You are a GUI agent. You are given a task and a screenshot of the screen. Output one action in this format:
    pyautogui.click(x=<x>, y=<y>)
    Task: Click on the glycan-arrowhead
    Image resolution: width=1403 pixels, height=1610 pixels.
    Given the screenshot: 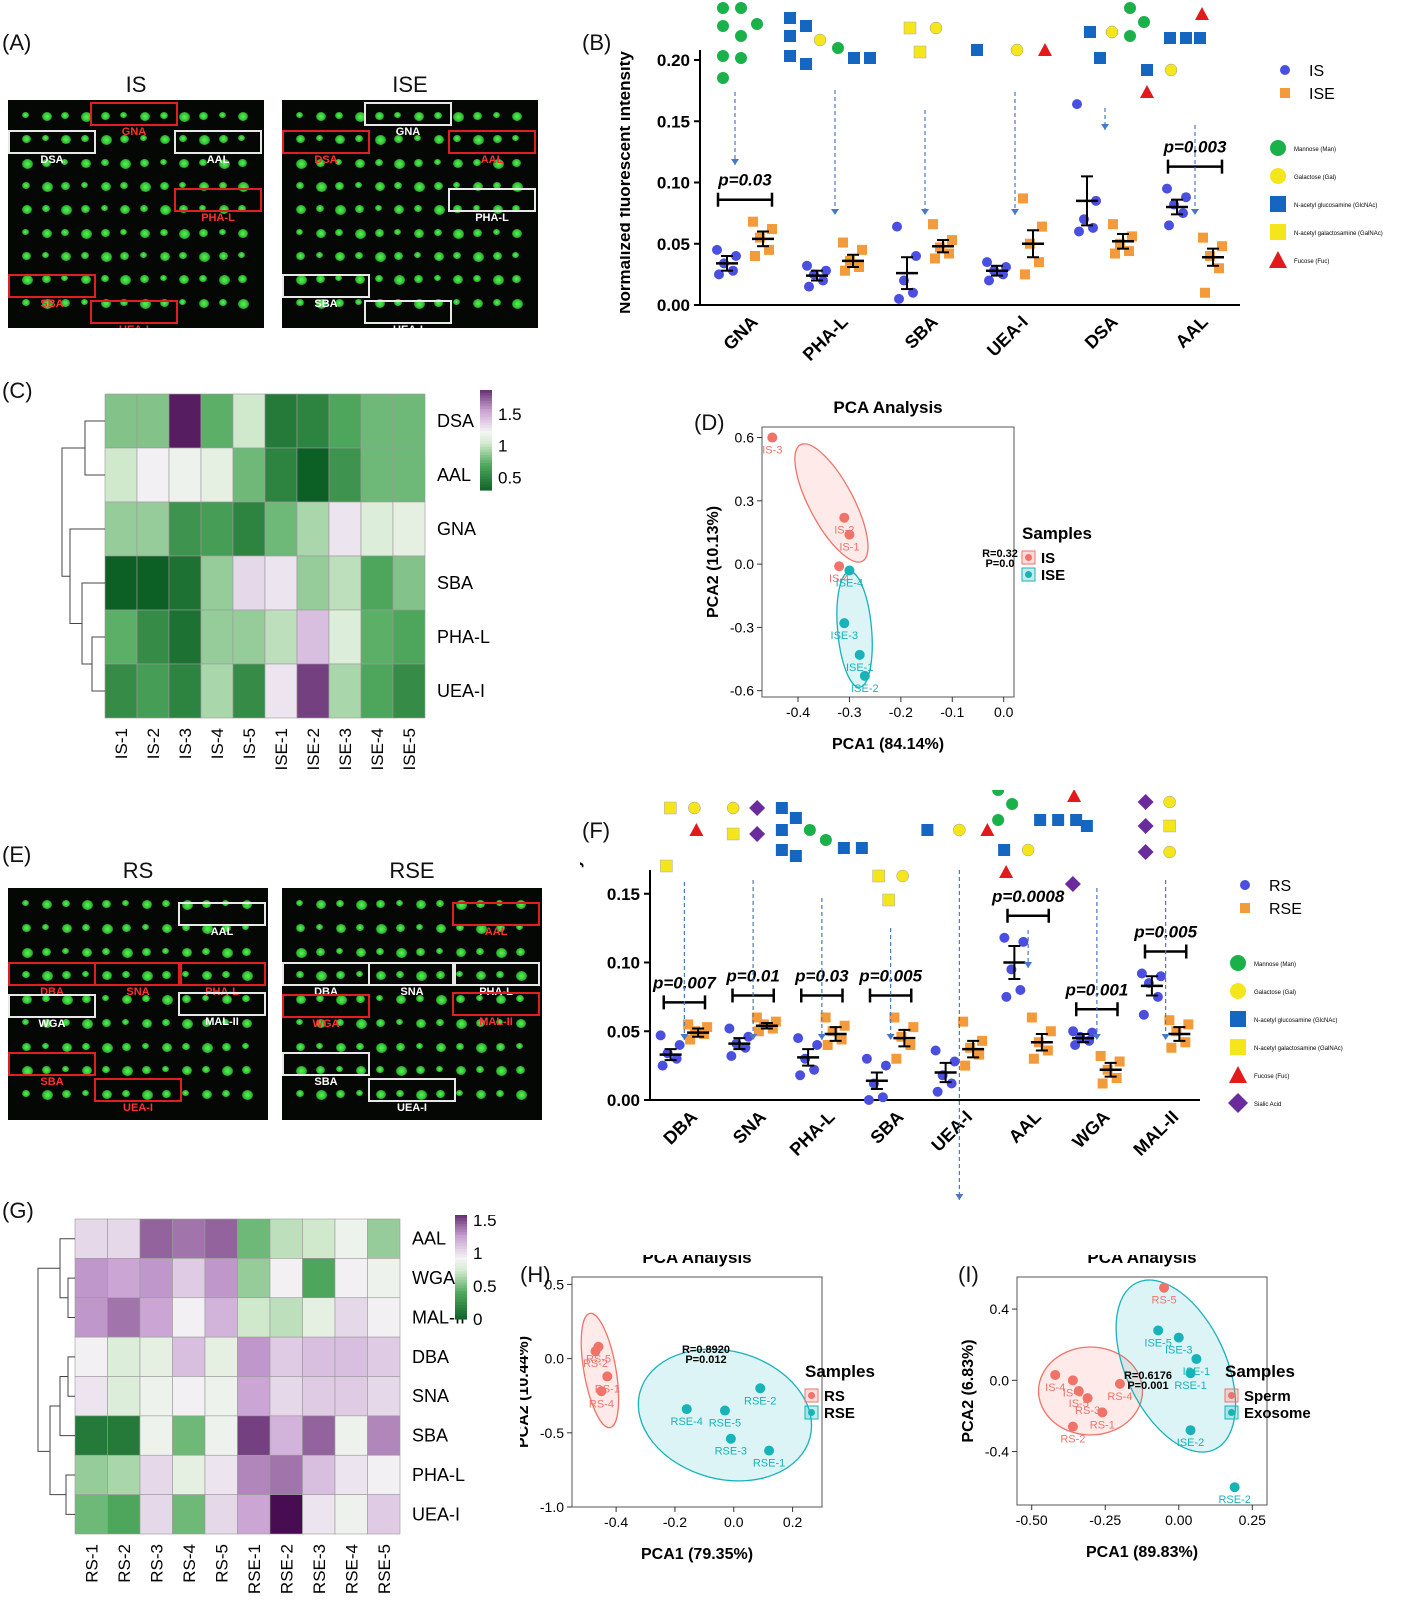 What is the action you would take?
    pyautogui.click(x=959, y=1197)
    